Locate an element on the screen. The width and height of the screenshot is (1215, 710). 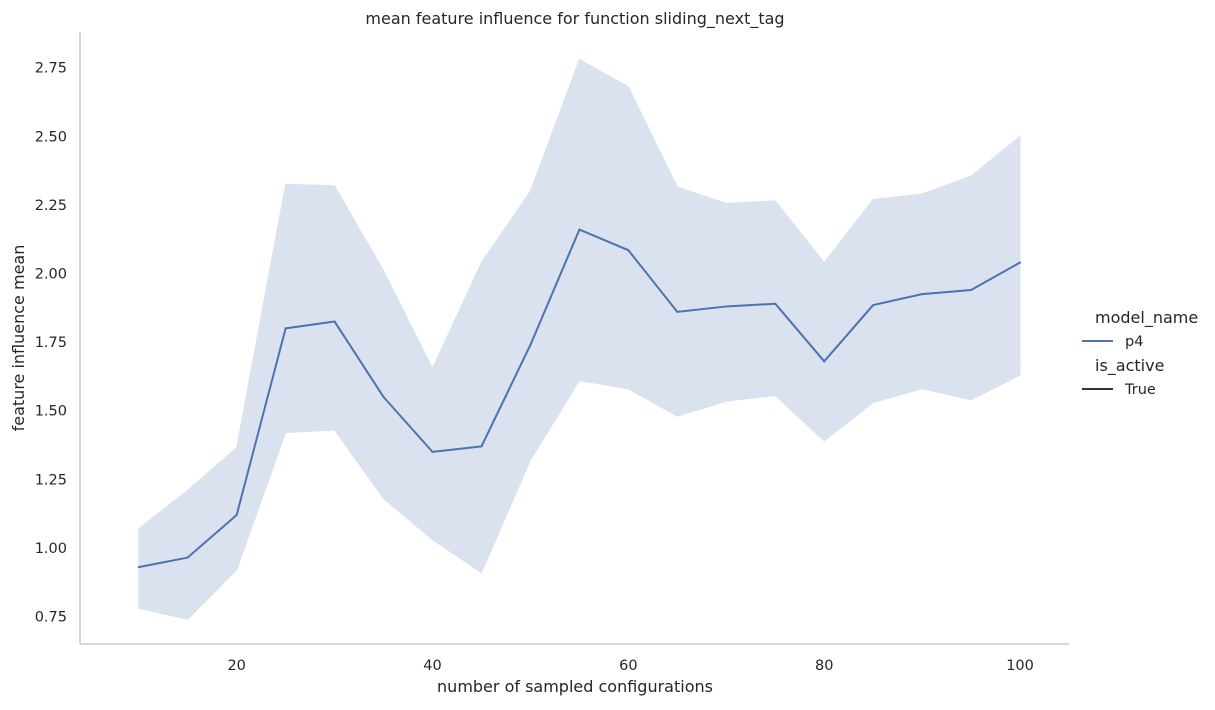
y-tick-label: 1.75 is located at coordinates (51, 343).